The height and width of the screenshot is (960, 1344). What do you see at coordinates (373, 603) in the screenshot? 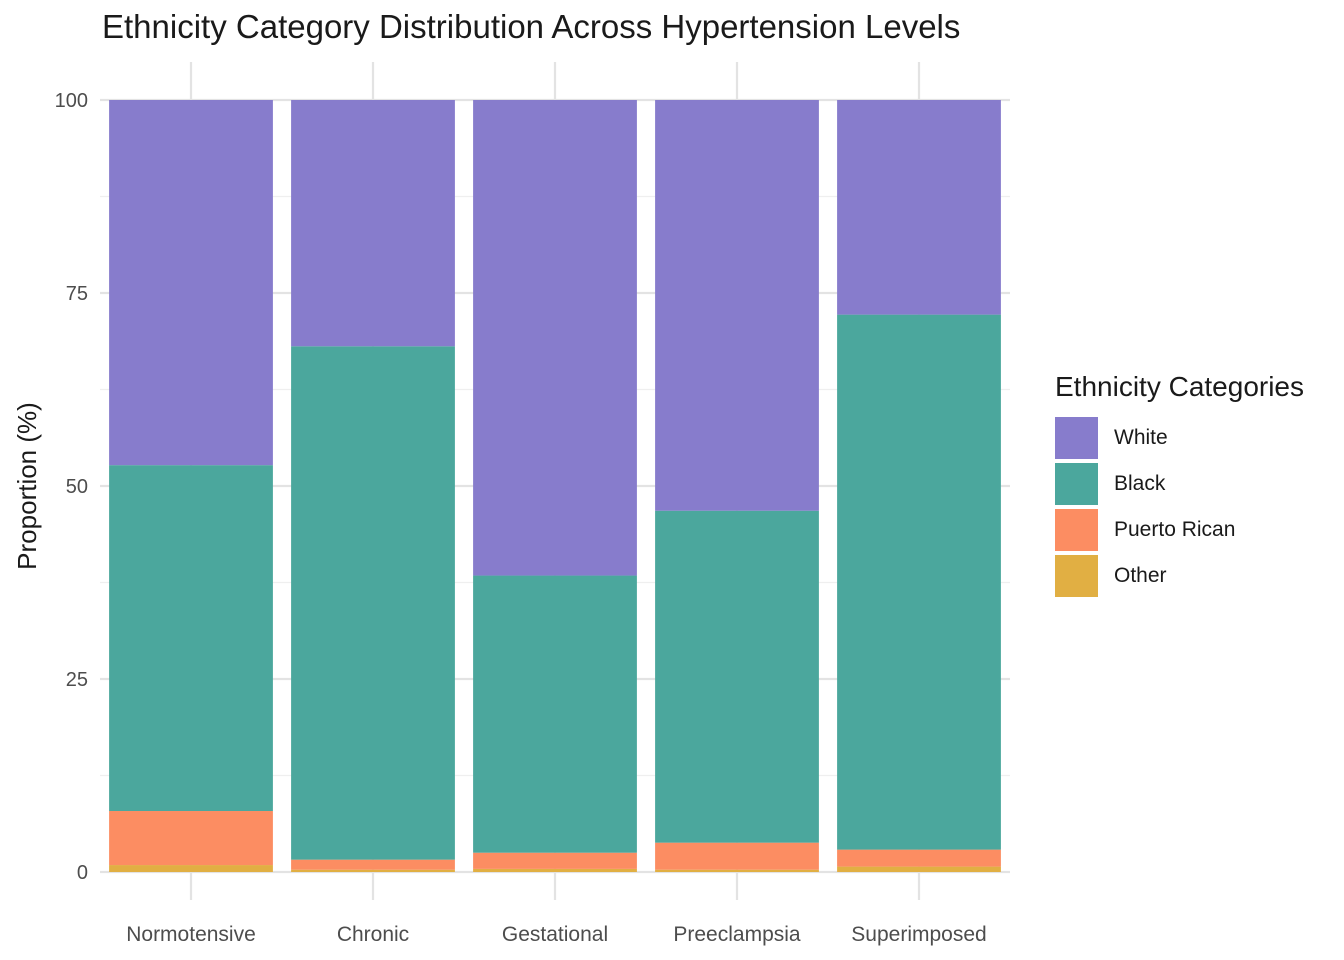
I see `bar-segment-black-chronic` at bounding box center [373, 603].